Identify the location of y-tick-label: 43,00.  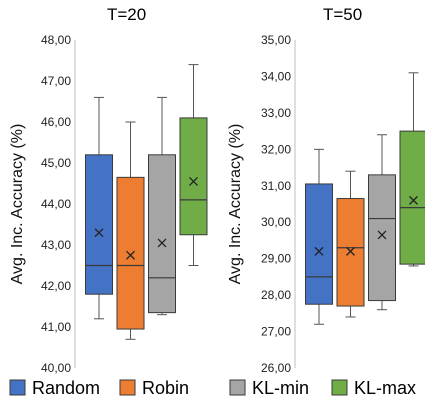
(56, 245).